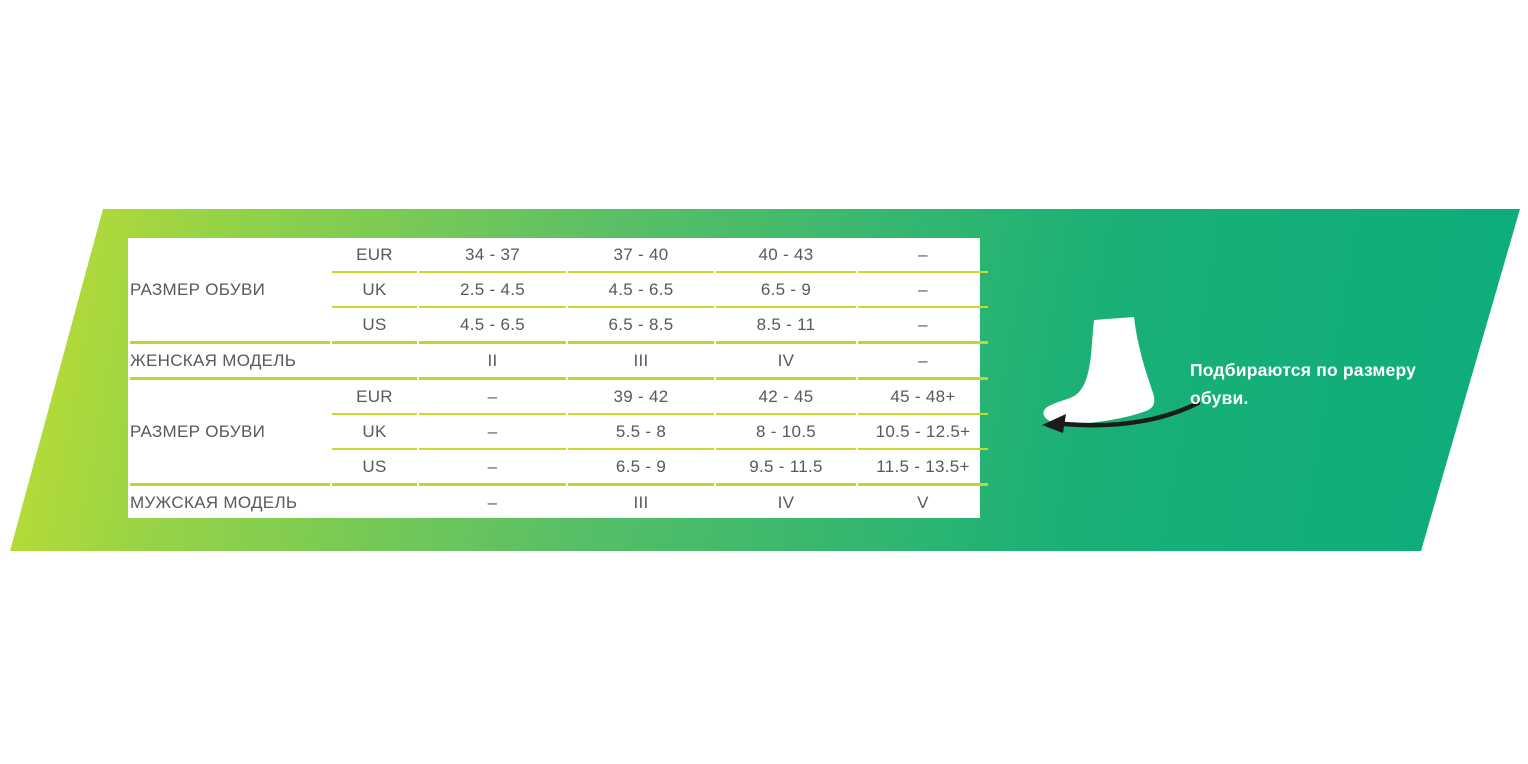  I want to click on size-range-cell: 2.5 - 4.5, so click(492, 290).